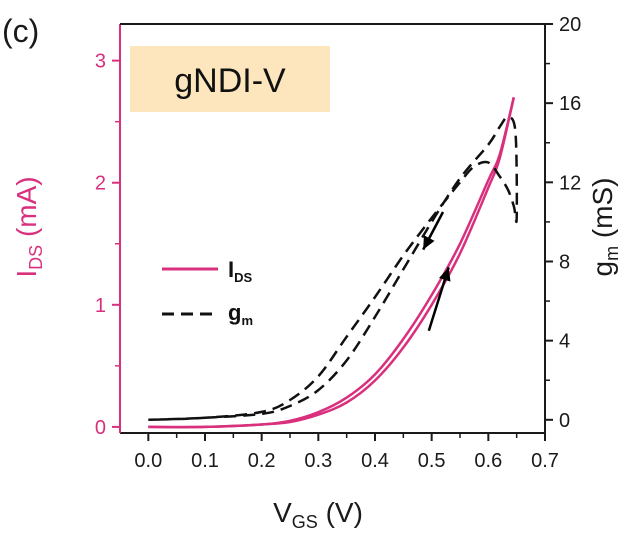  Describe the element at coordinates (100, 428) in the screenshot. I see `y-left-tick-label: 0` at that location.